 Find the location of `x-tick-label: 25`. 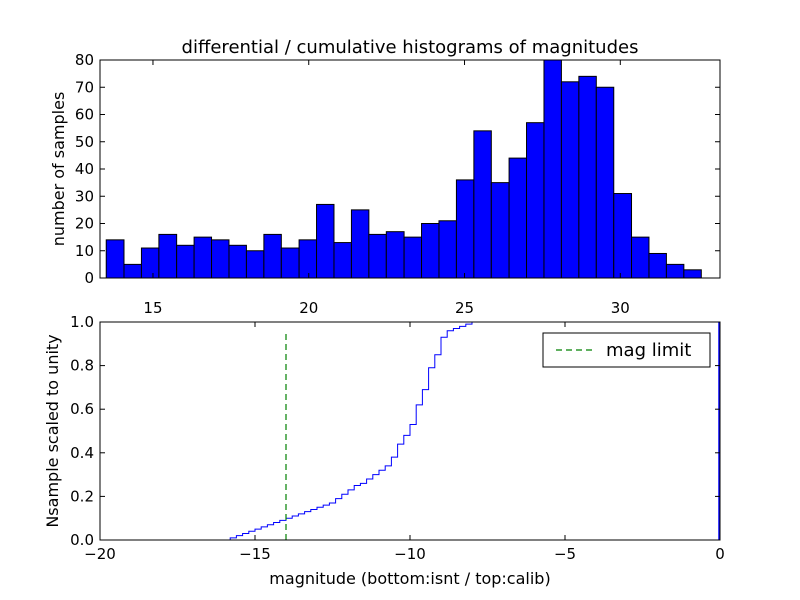

x-tick-label: 25 is located at coordinates (464, 308).